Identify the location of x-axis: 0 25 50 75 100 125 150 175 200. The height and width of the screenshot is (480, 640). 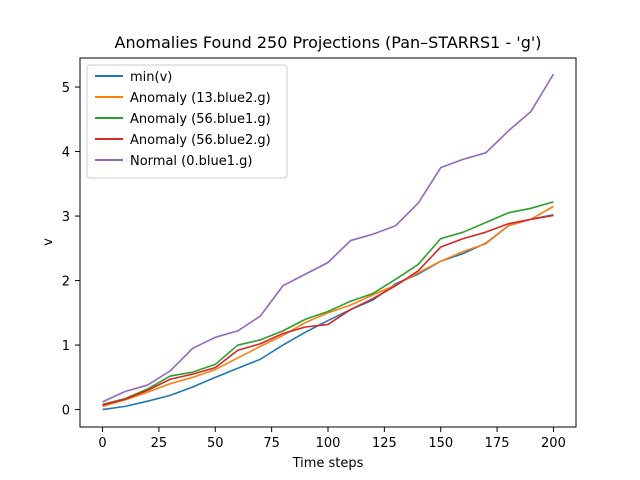
(332, 439).